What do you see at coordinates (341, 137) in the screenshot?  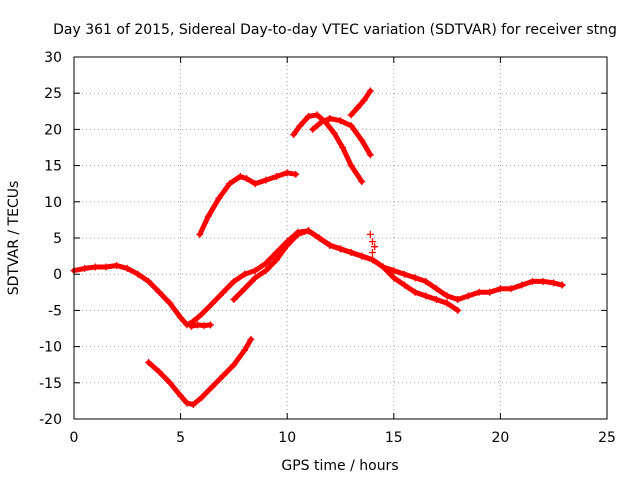 I see `series-peak-arc-b` at bounding box center [341, 137].